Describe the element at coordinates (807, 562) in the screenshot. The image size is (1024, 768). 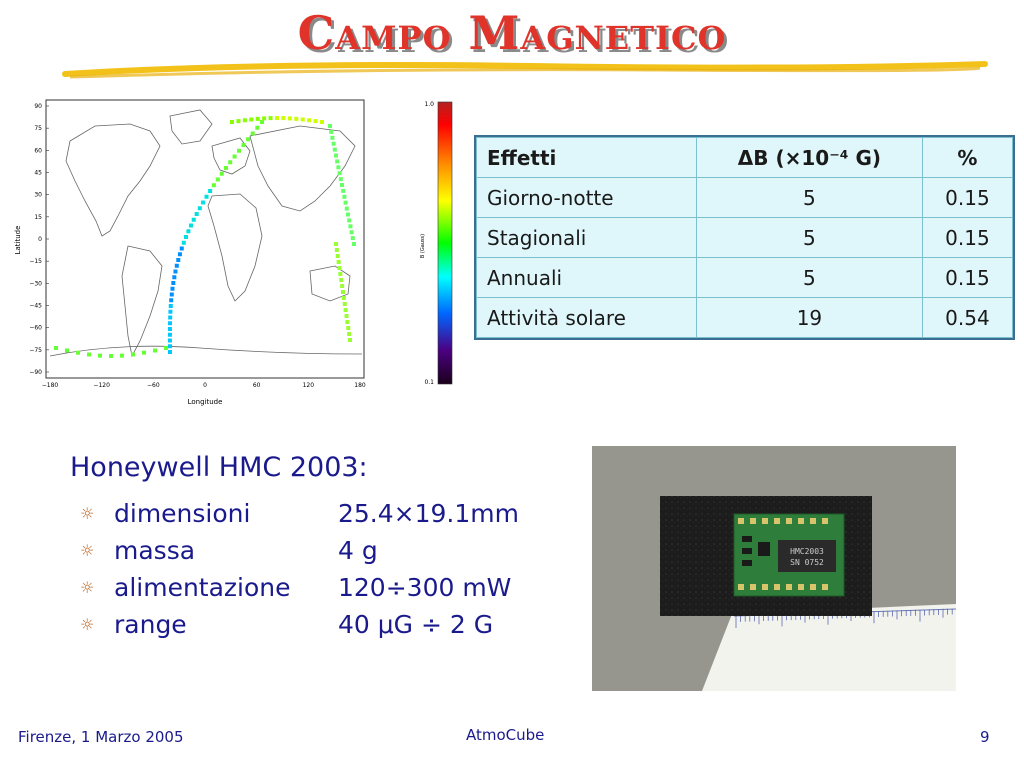
I see `chip-label-line2: SN 0752` at that location.